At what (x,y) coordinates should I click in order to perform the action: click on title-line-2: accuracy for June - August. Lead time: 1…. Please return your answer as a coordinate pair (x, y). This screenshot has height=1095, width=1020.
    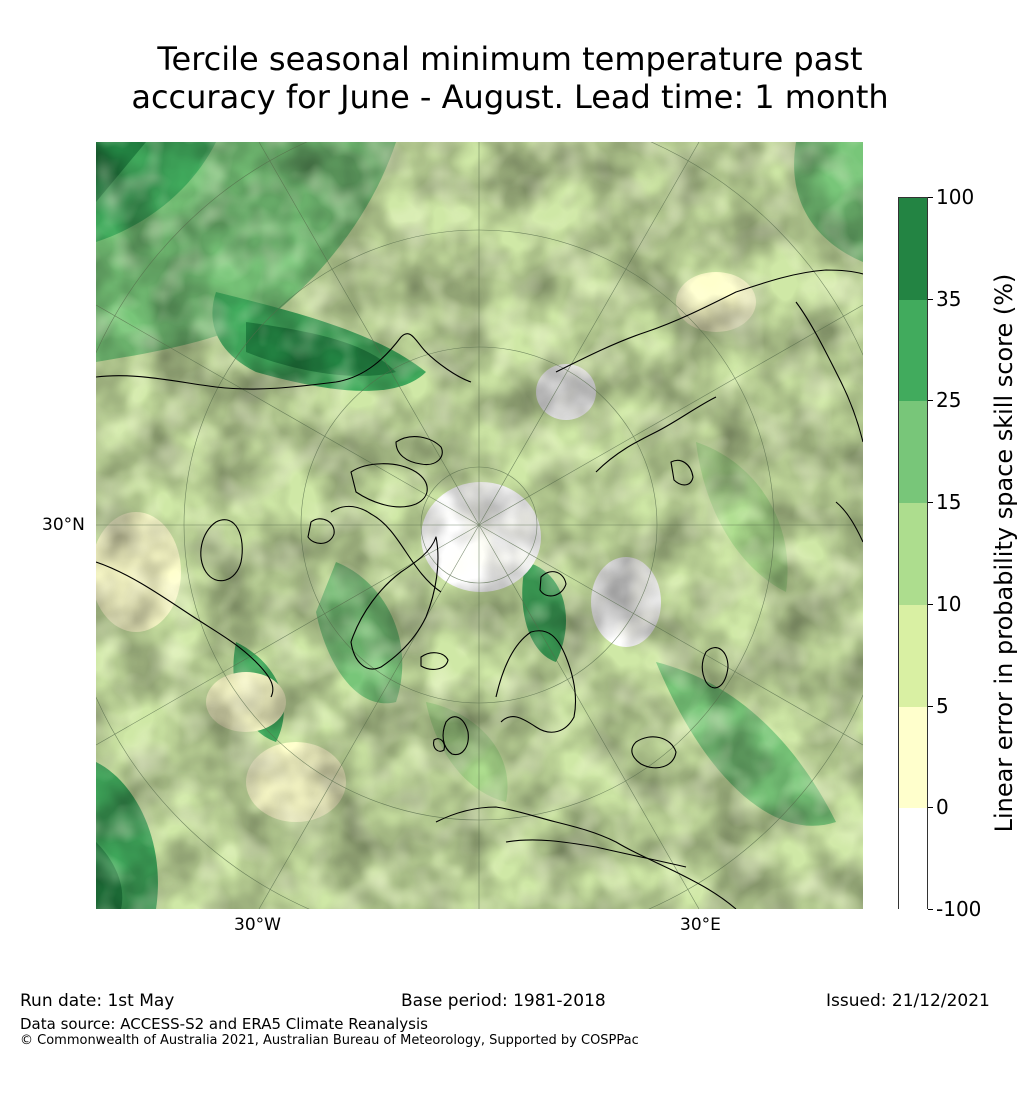
    Looking at the image, I should click on (510, 97).